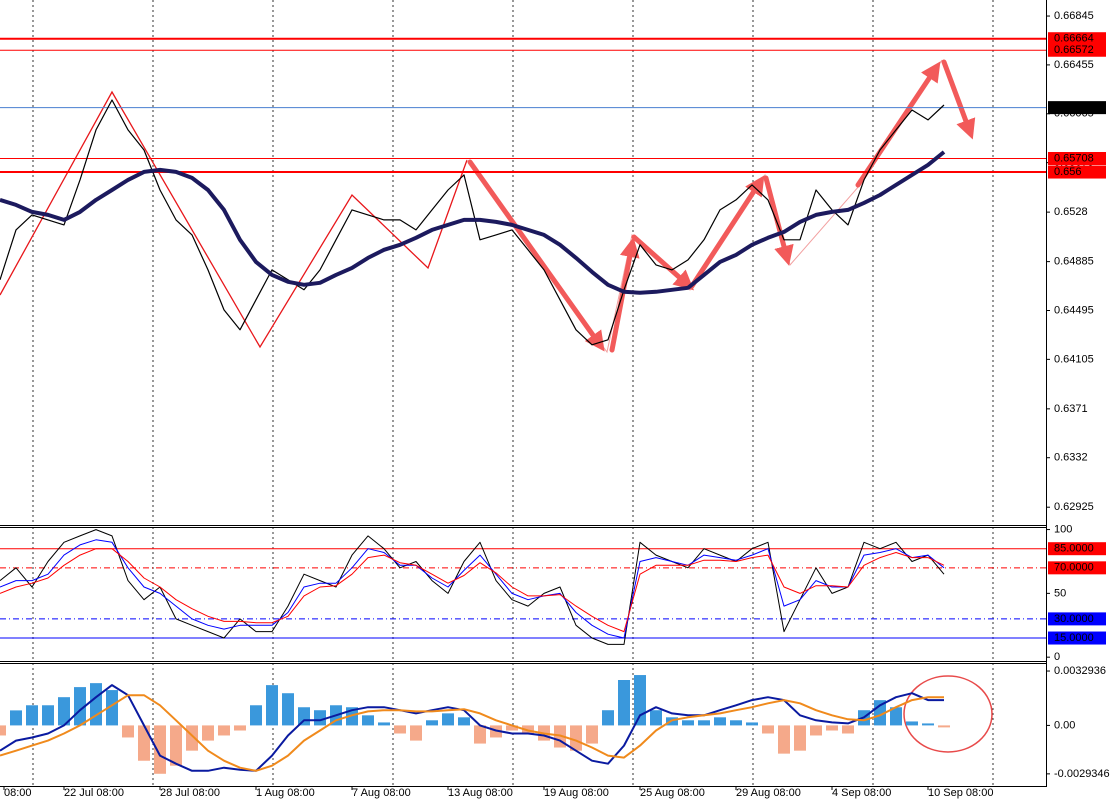 This screenshot has width=1114, height=800. Describe the element at coordinates (1080, 671) in the screenshot. I see `y-tick-label: 0.0032936` at that location.